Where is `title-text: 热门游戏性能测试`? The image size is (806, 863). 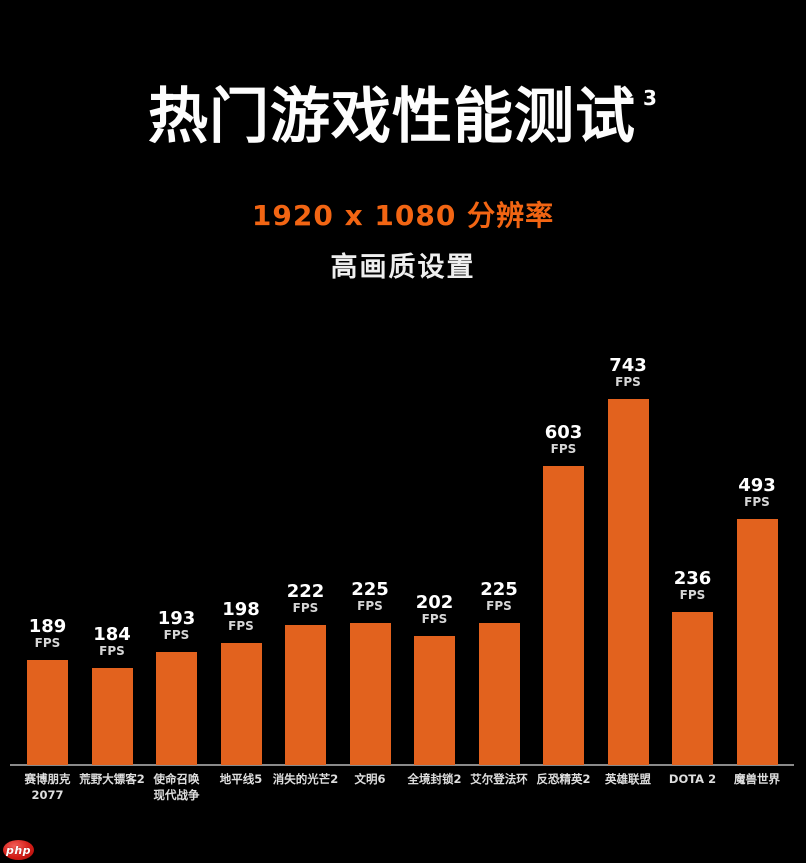 title-text: 热门游戏性能测试 is located at coordinates (392, 117).